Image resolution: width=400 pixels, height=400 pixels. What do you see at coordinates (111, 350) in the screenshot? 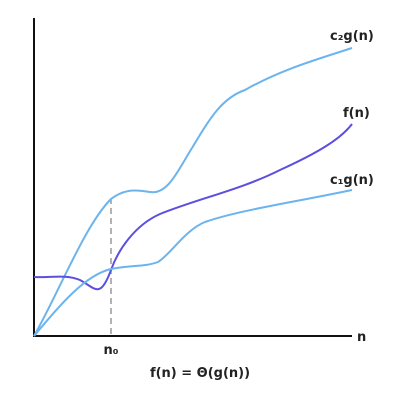
I see `threshold-label: n₀` at bounding box center [111, 350].